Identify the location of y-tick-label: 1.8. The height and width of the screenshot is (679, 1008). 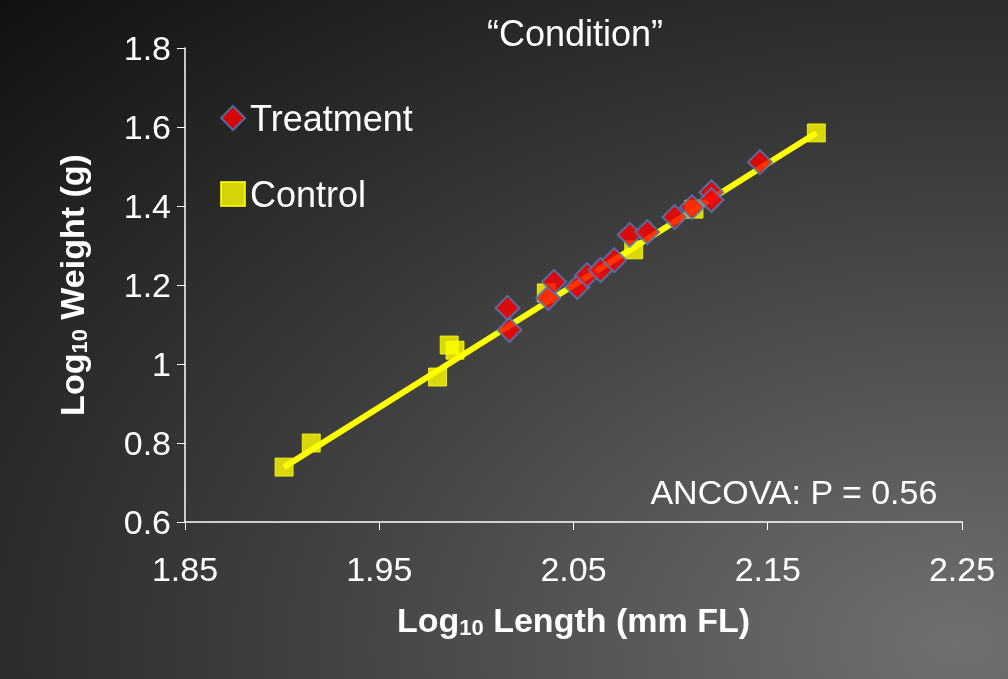
(147, 48).